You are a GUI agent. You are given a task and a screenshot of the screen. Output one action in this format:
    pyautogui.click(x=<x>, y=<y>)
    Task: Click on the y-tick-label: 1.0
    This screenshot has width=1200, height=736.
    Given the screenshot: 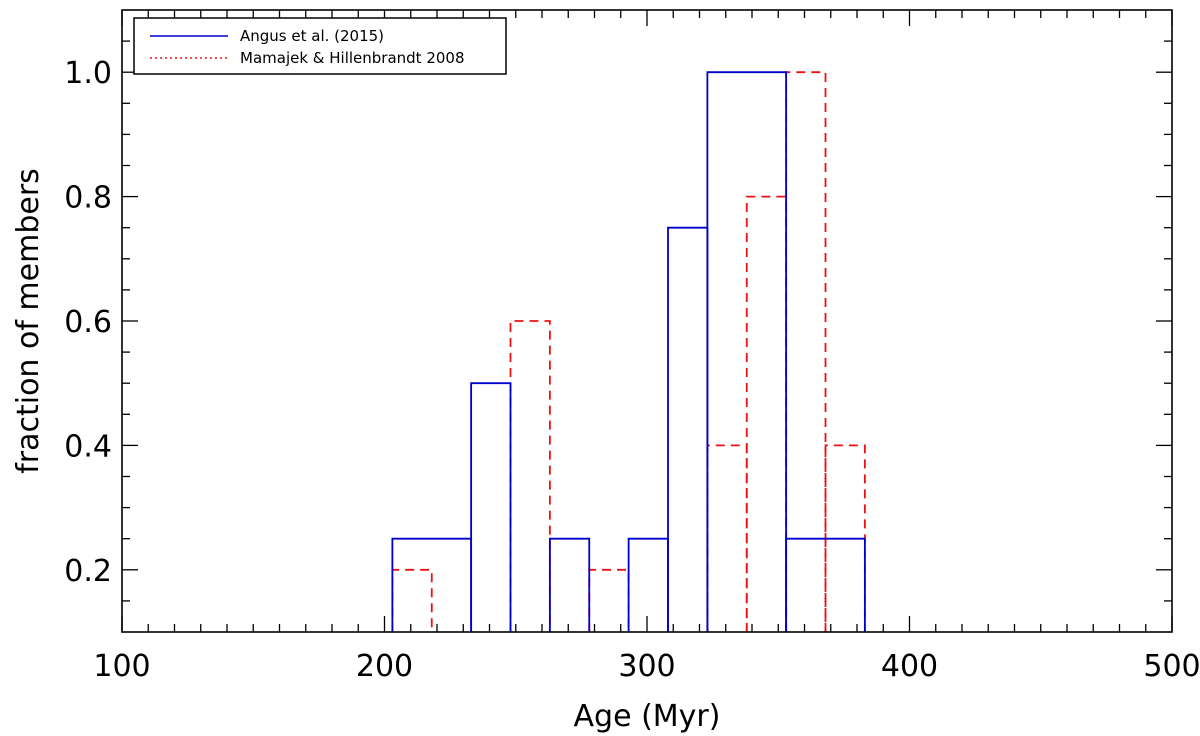 What is the action you would take?
    pyautogui.click(x=88, y=73)
    